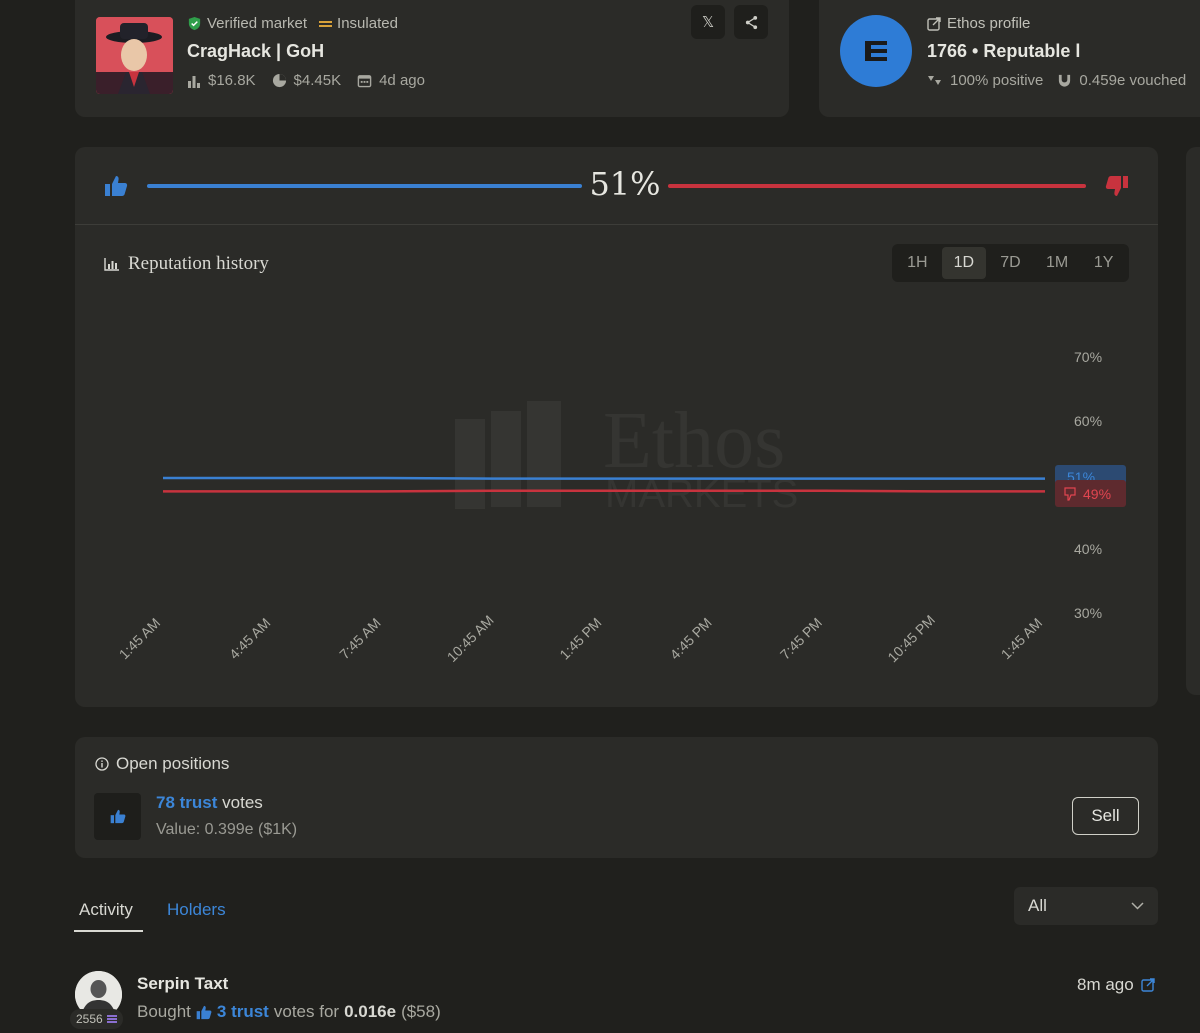 This screenshot has width=1200, height=1033. Describe the element at coordinates (1037, 905) in the screenshot. I see `filter-selected-value: All` at that location.